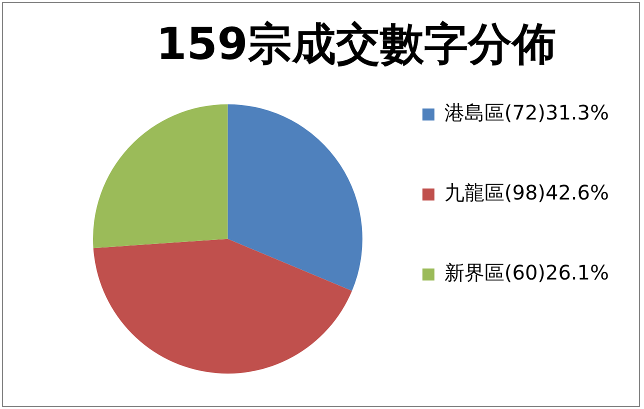  What do you see at coordinates (527, 272) in the screenshot?
I see `legend-label: 新界區(60)26.1%` at bounding box center [527, 272].